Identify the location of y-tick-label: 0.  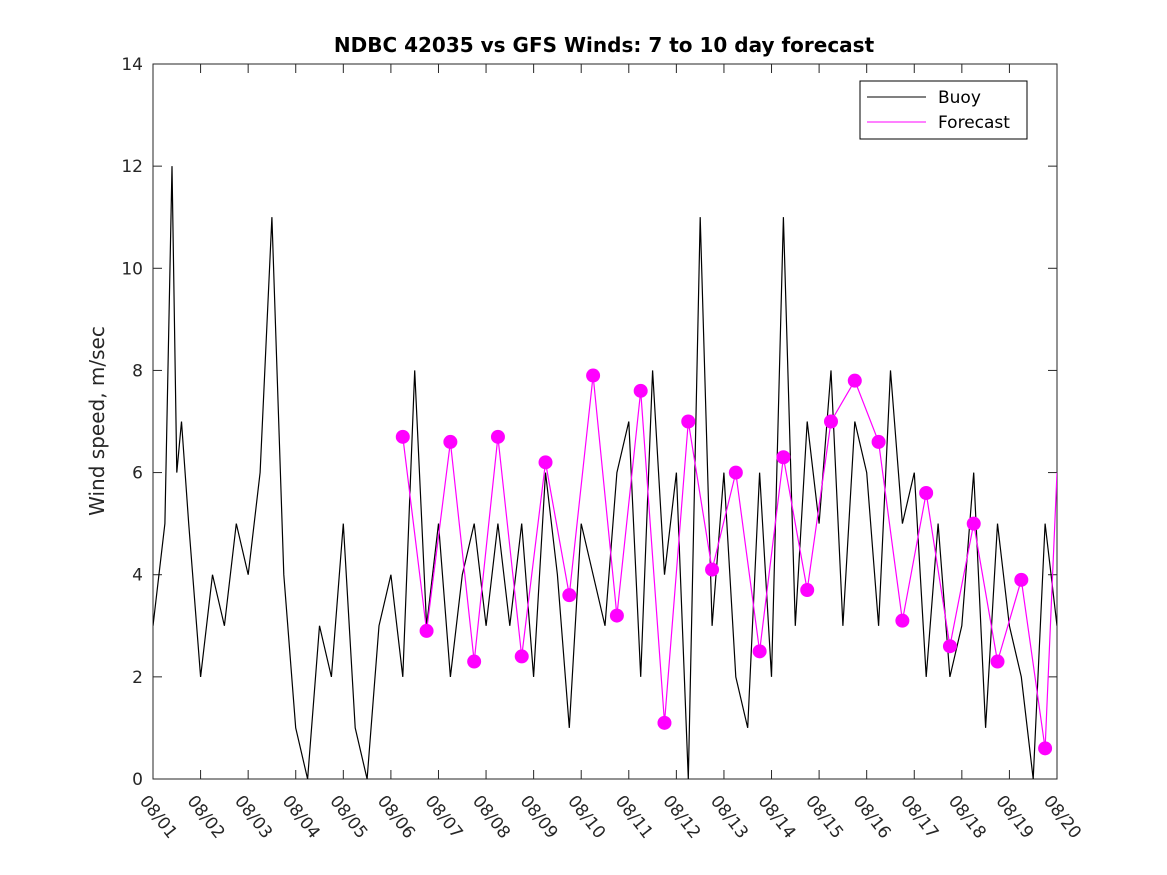
(137, 780).